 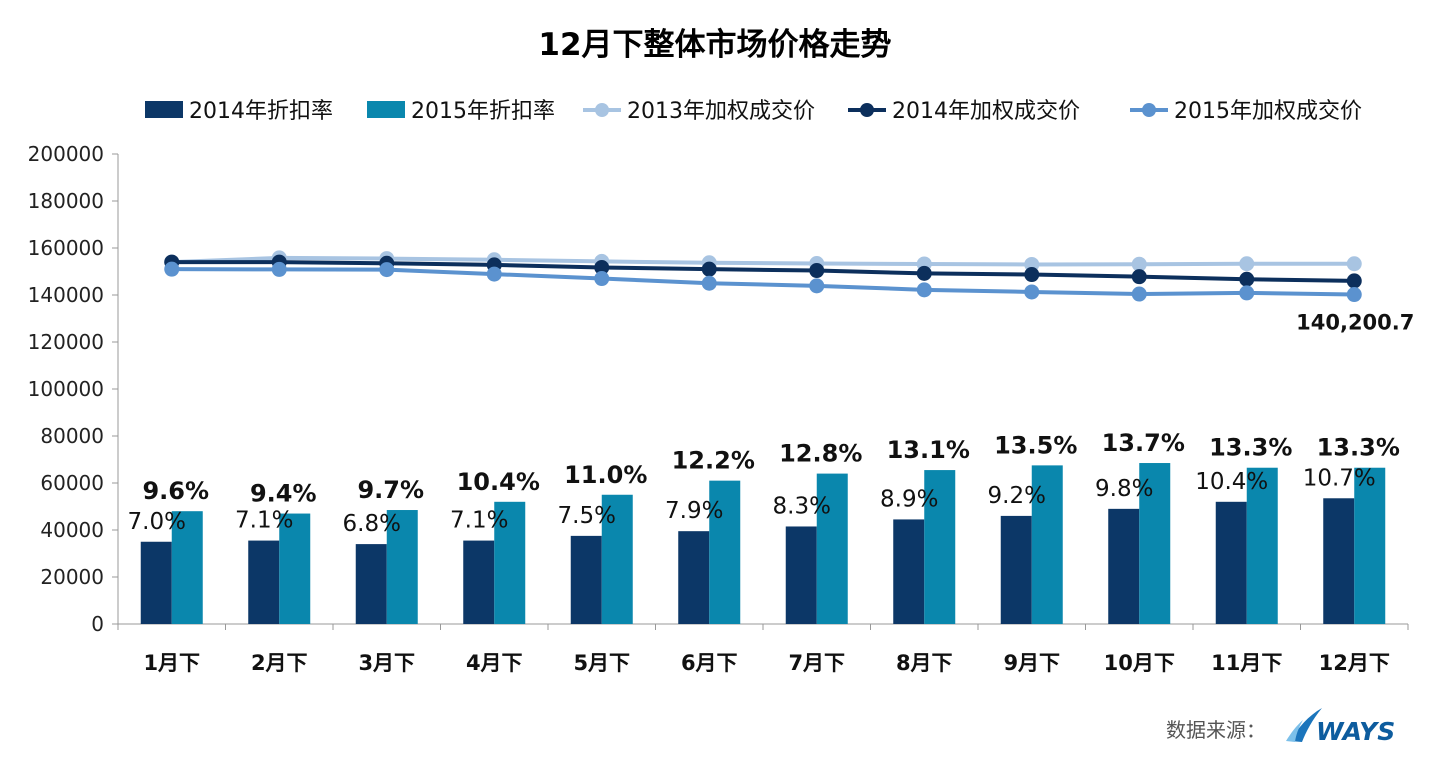 I want to click on ways-logo-accent-icon, so click(x=1294, y=731).